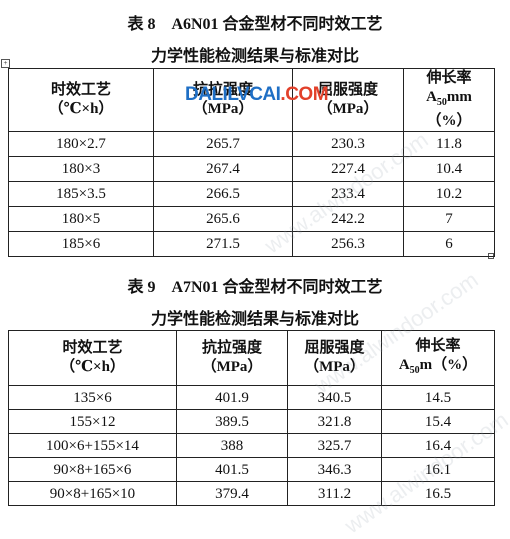 The height and width of the screenshot is (539, 510). I want to click on cell: 90×8+165×6, so click(92, 469).